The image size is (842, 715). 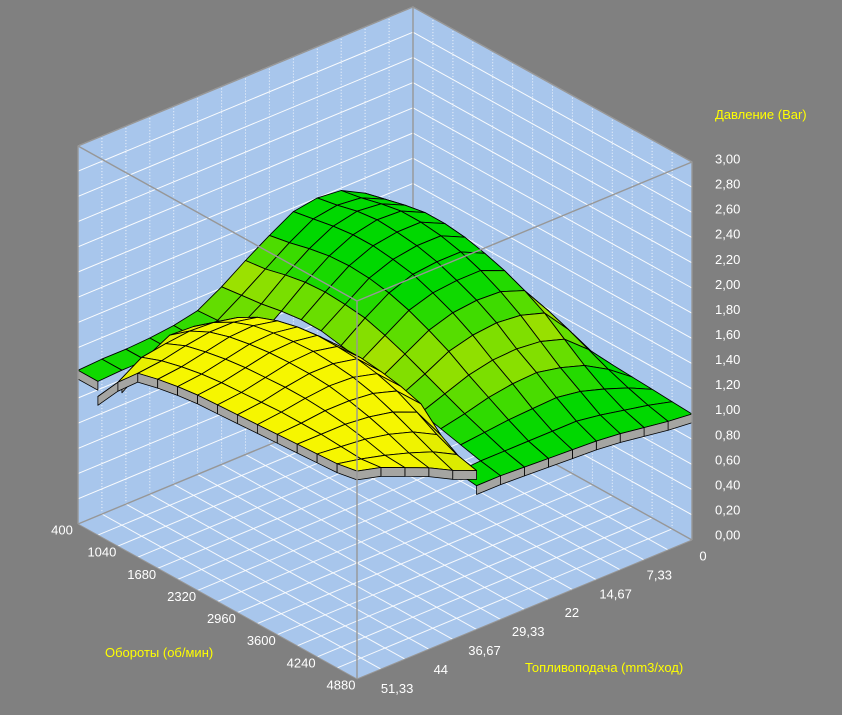 I want to click on fuel-tick-label: 0, so click(x=702, y=556).